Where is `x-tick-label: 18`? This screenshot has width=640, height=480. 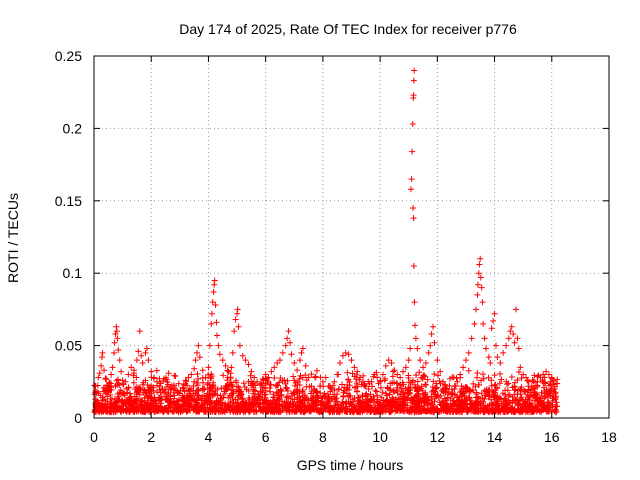
x-tick-label: 18 is located at coordinates (609, 437).